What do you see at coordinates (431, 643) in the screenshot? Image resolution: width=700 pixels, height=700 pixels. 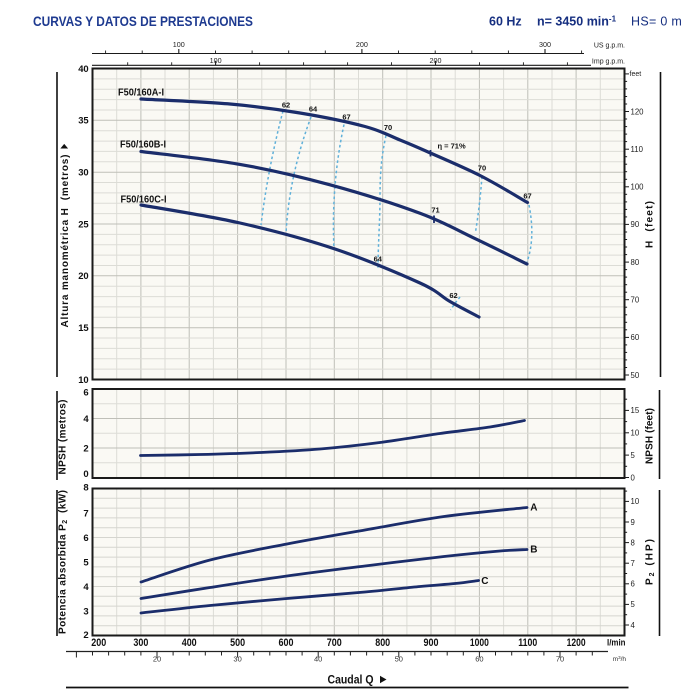 I see `svg-text: 900` at bounding box center [431, 643].